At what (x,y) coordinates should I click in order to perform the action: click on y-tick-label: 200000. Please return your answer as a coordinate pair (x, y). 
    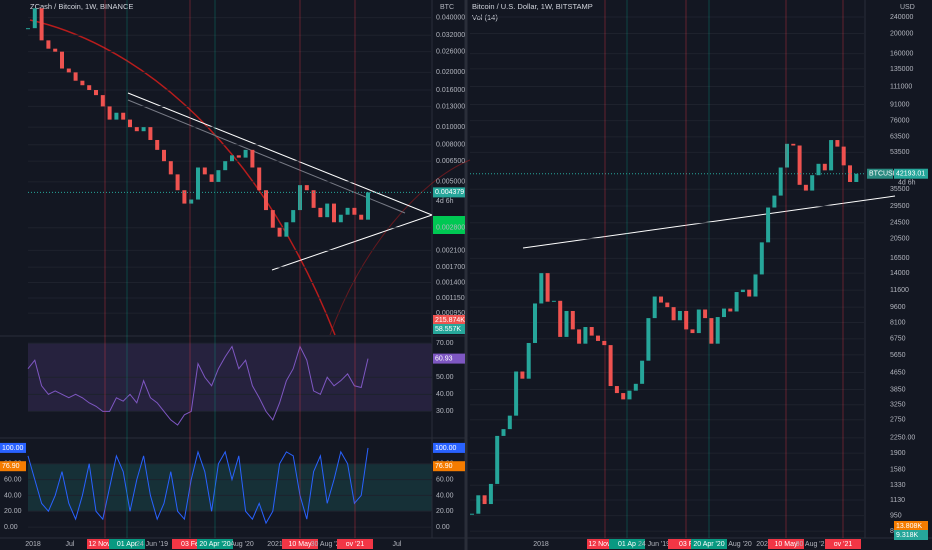
    Looking at the image, I should click on (901, 33).